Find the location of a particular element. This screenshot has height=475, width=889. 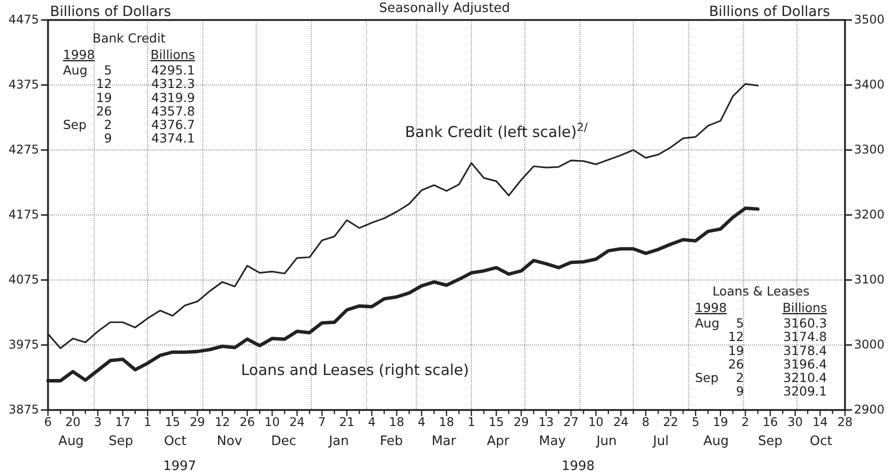

text: 19 4319.9 is located at coordinates (145, 98).